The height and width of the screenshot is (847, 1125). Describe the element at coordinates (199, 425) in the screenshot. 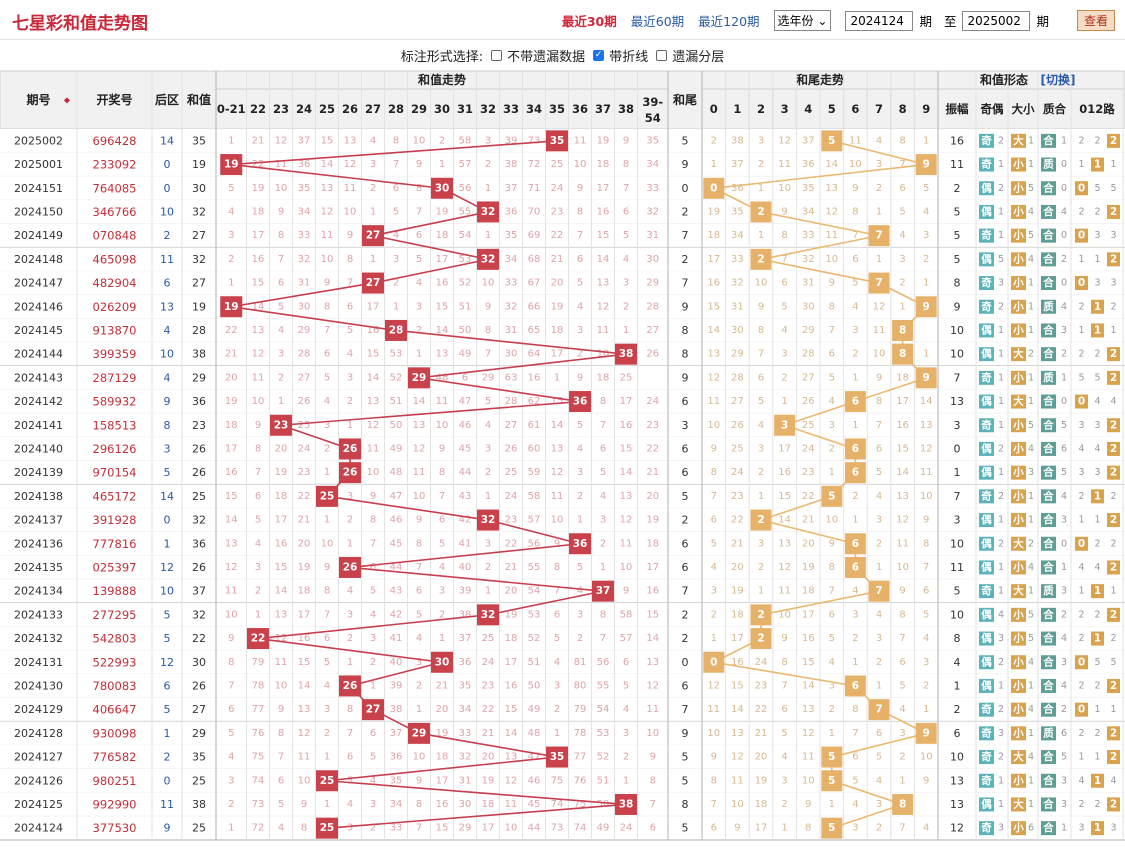

I see `sum-cell: 23` at that location.